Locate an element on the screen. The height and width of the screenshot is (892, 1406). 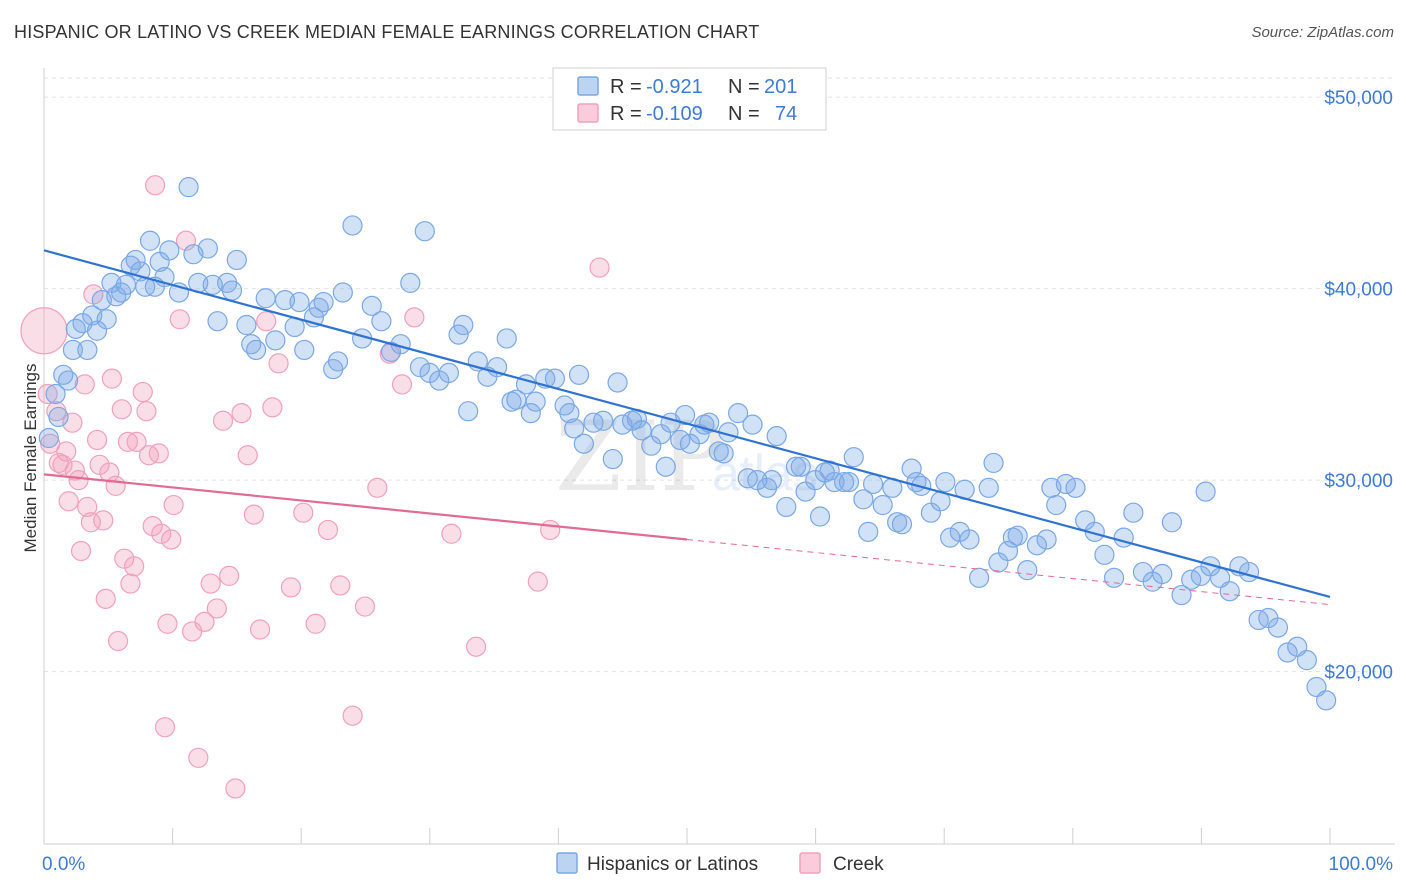
bottom-legend: Hispanics or Latinos Creek is located at coordinates (720, 863).